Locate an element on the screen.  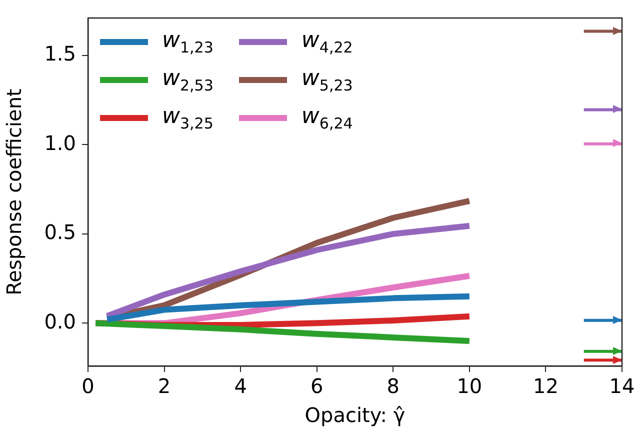
y-tick-label: 1.0 is located at coordinates (60, 142).